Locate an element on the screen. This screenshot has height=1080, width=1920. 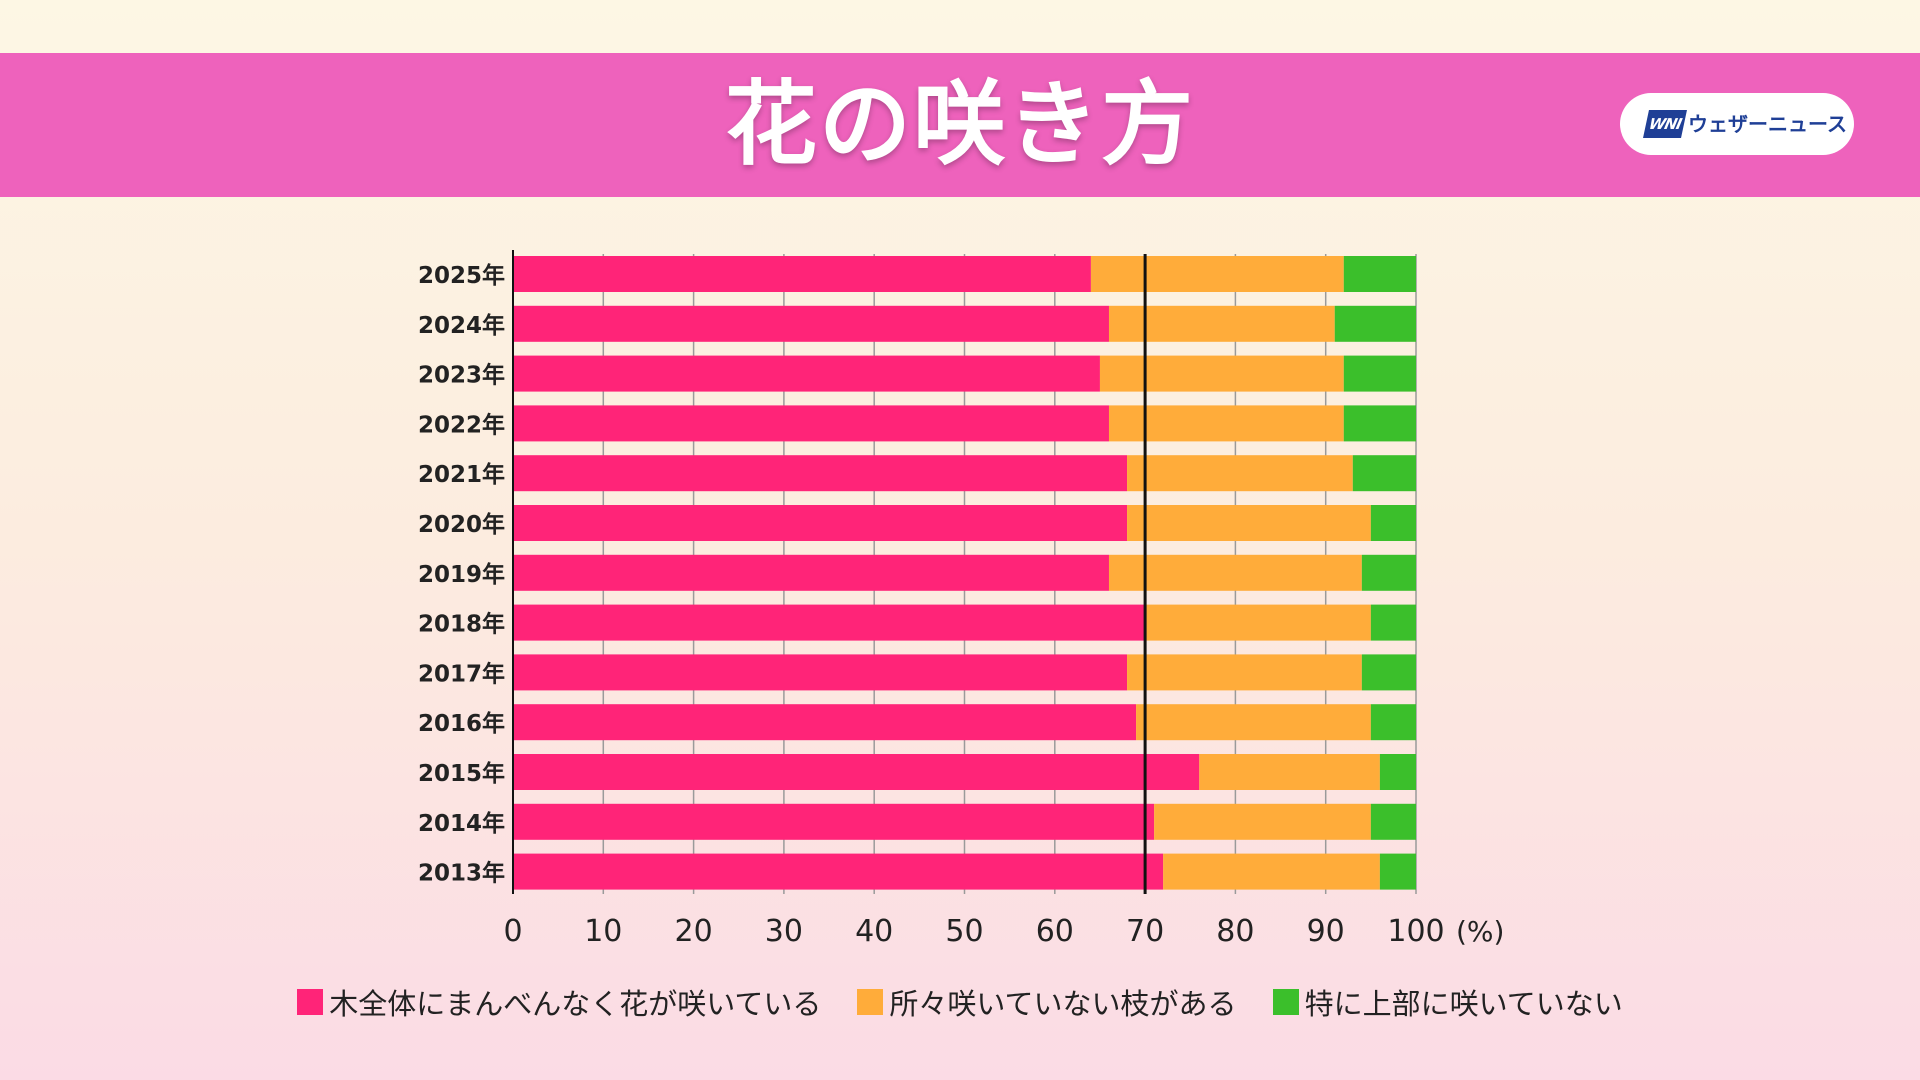
category-label: 2016年 is located at coordinates (461, 723).